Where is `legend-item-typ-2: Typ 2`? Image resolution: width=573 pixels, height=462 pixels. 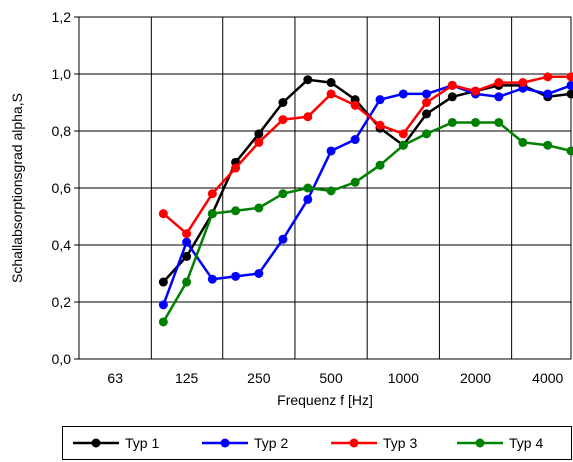
legend-item-typ-2: Typ 2 is located at coordinates (244, 443).